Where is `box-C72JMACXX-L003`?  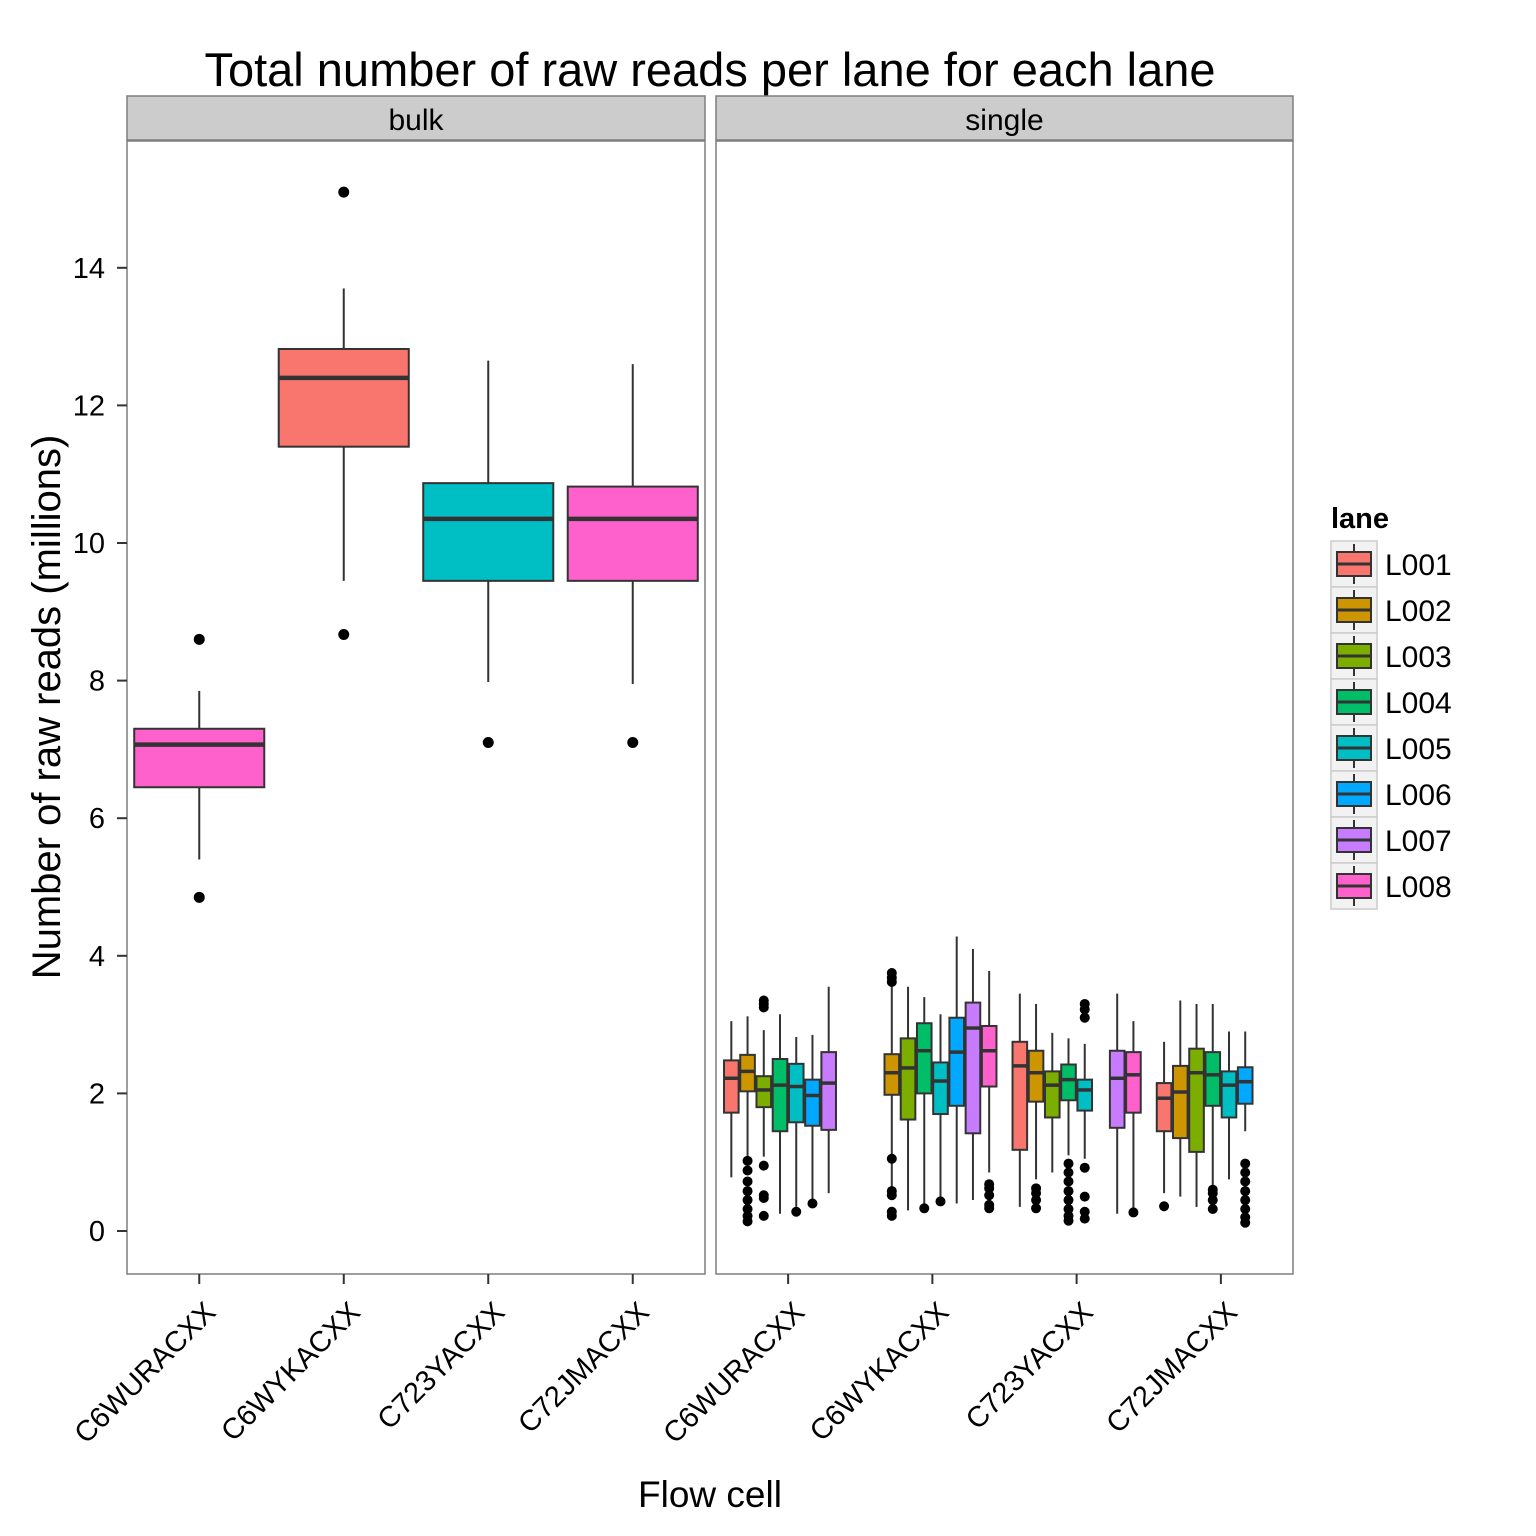
box-C72JMACXX-L003 is located at coordinates (1196, 1105).